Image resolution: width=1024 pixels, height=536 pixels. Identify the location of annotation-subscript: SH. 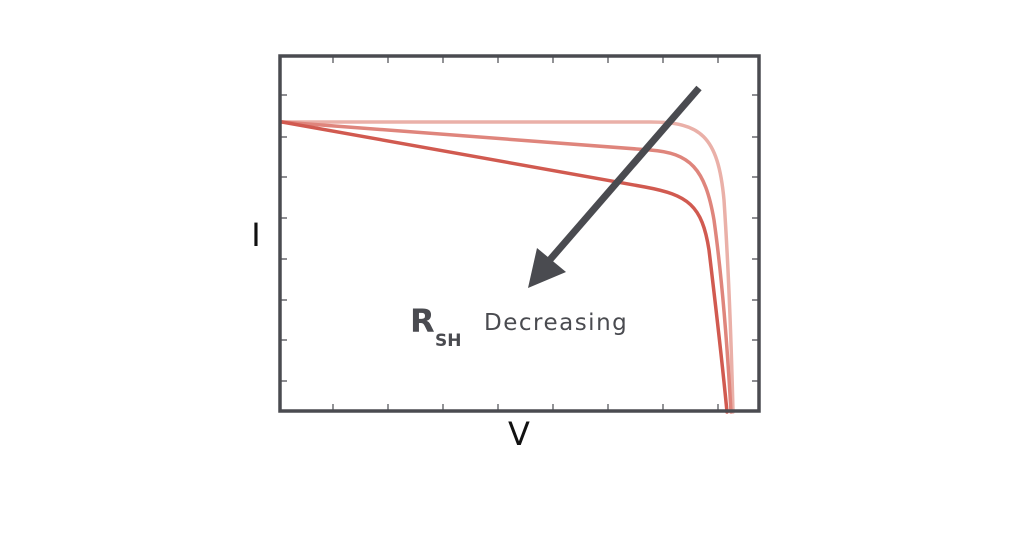
(448, 341).